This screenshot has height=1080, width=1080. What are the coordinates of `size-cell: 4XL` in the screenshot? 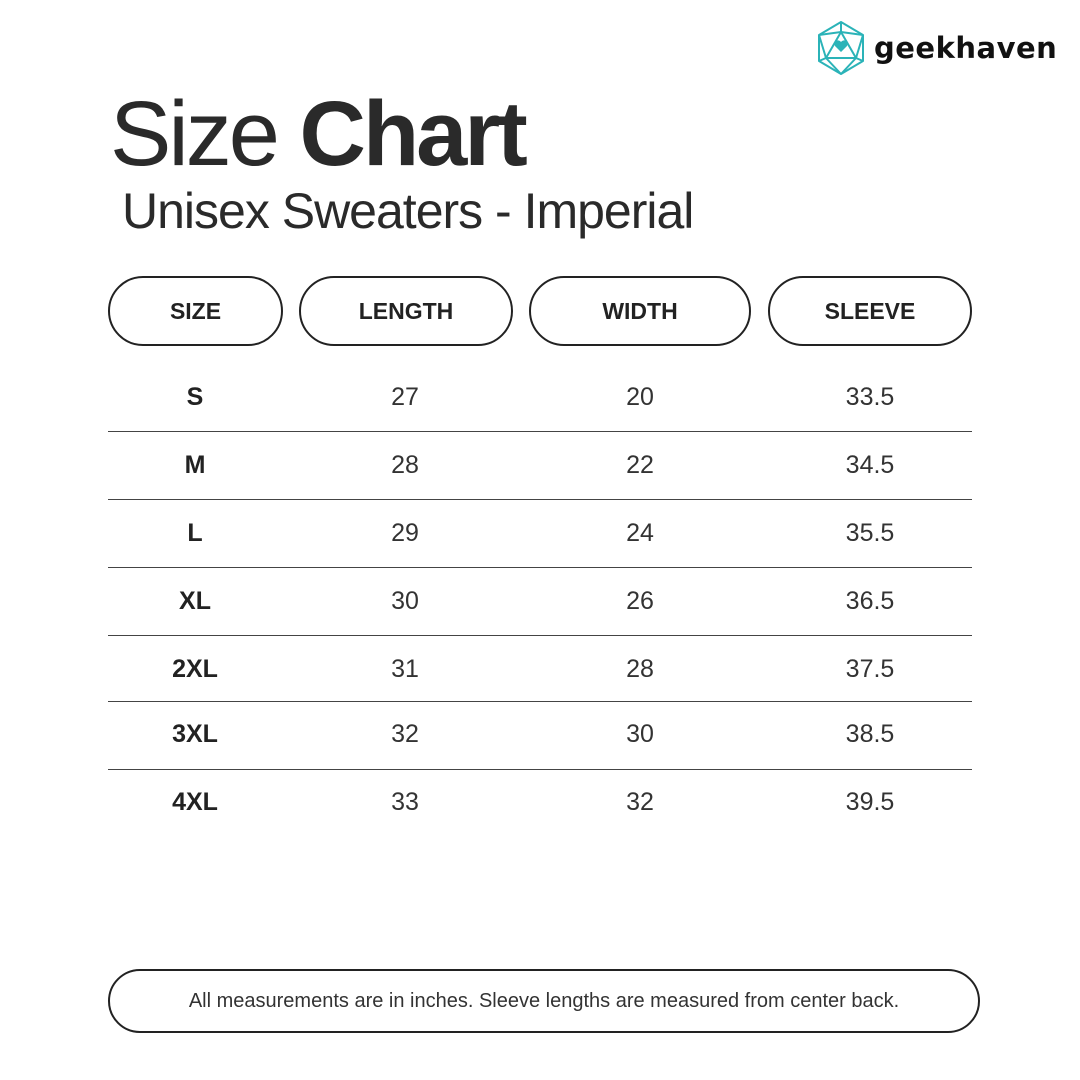 It's located at (195, 802).